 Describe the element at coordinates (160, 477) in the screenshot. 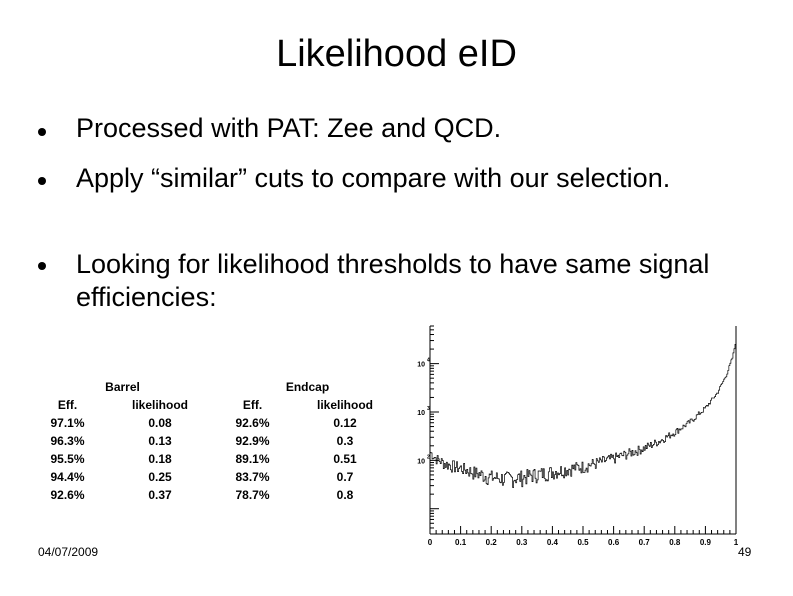

I see `table-cell: 0.25` at that location.